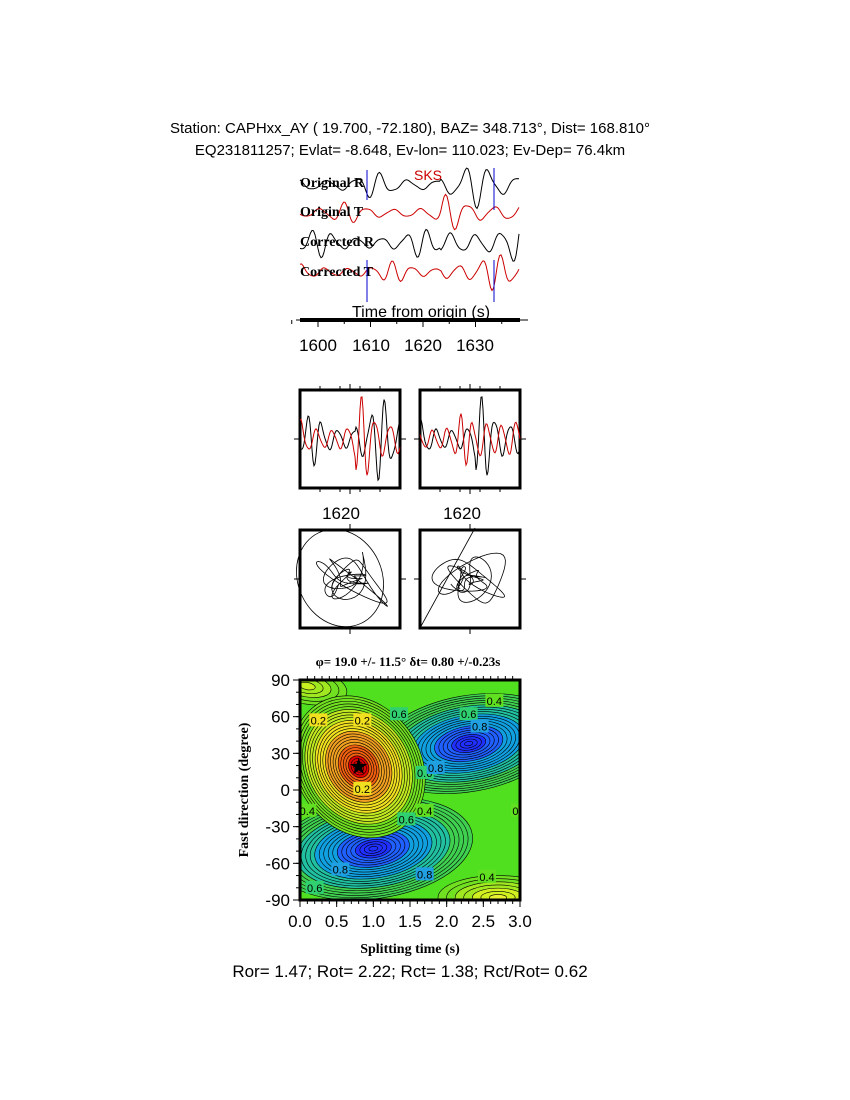 This screenshot has height=1100, width=850. I want to click on y-tick-label: 0, so click(285, 790).